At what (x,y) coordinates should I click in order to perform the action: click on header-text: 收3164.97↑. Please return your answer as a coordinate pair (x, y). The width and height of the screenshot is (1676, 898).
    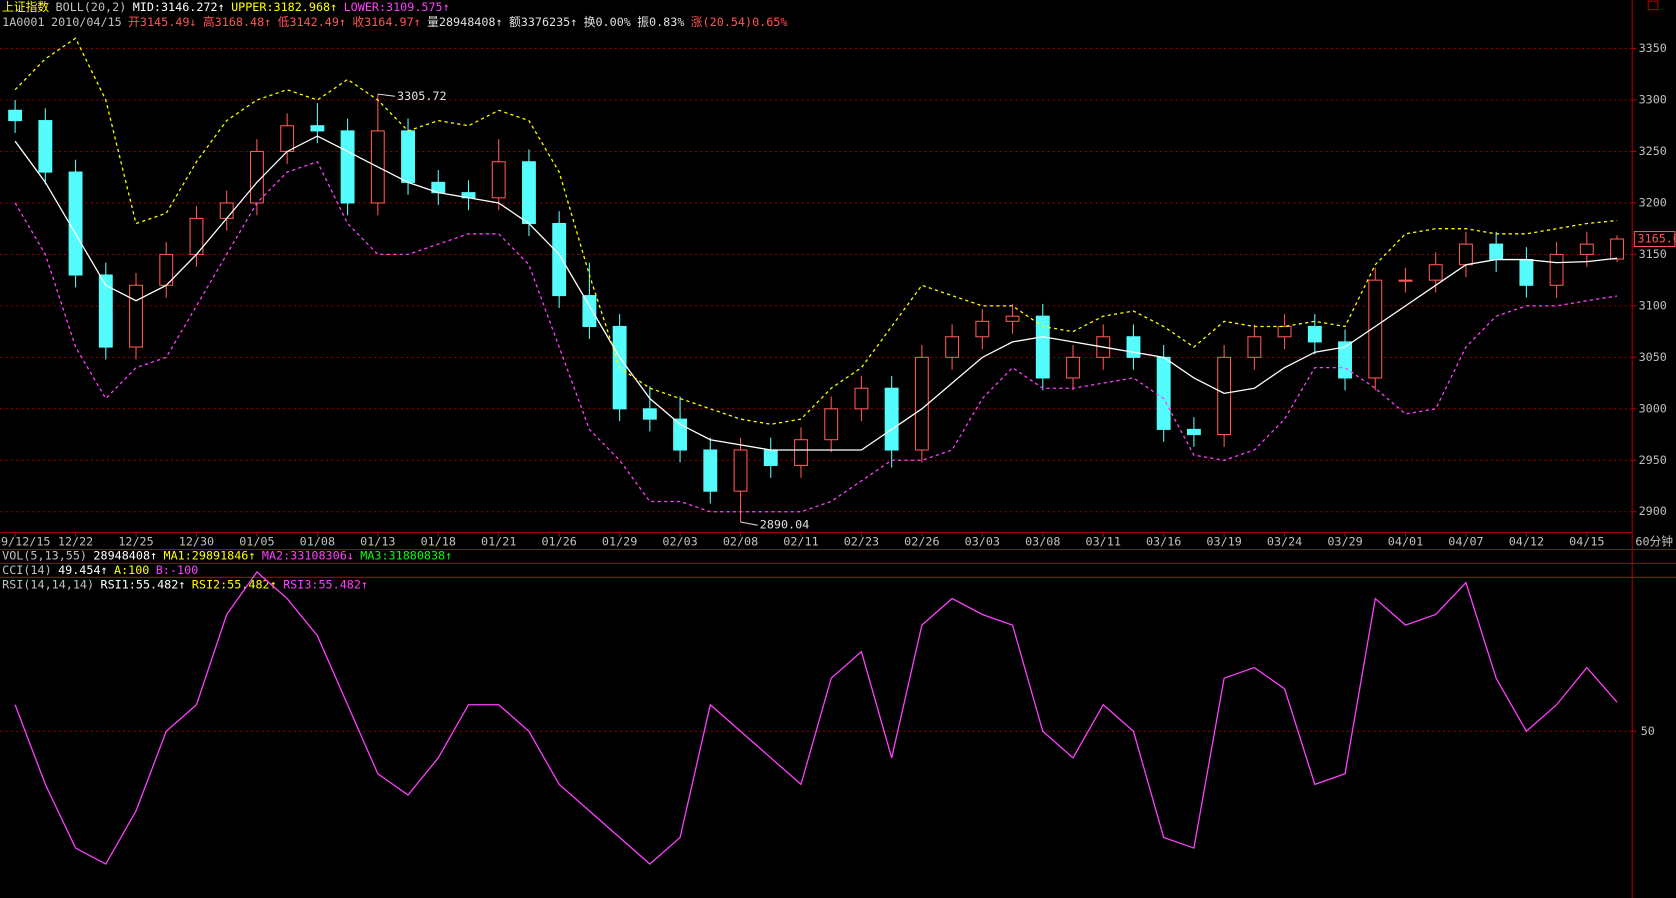
    Looking at the image, I should click on (386, 22).